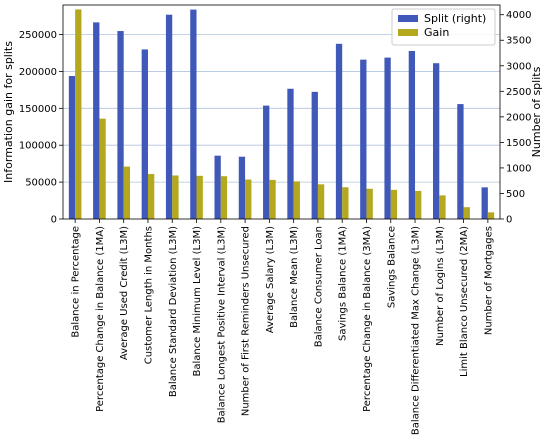 This screenshot has height=448, width=550. Describe the element at coordinates (38, 35) in the screenshot. I see `left-tick-label: 250000` at that location.